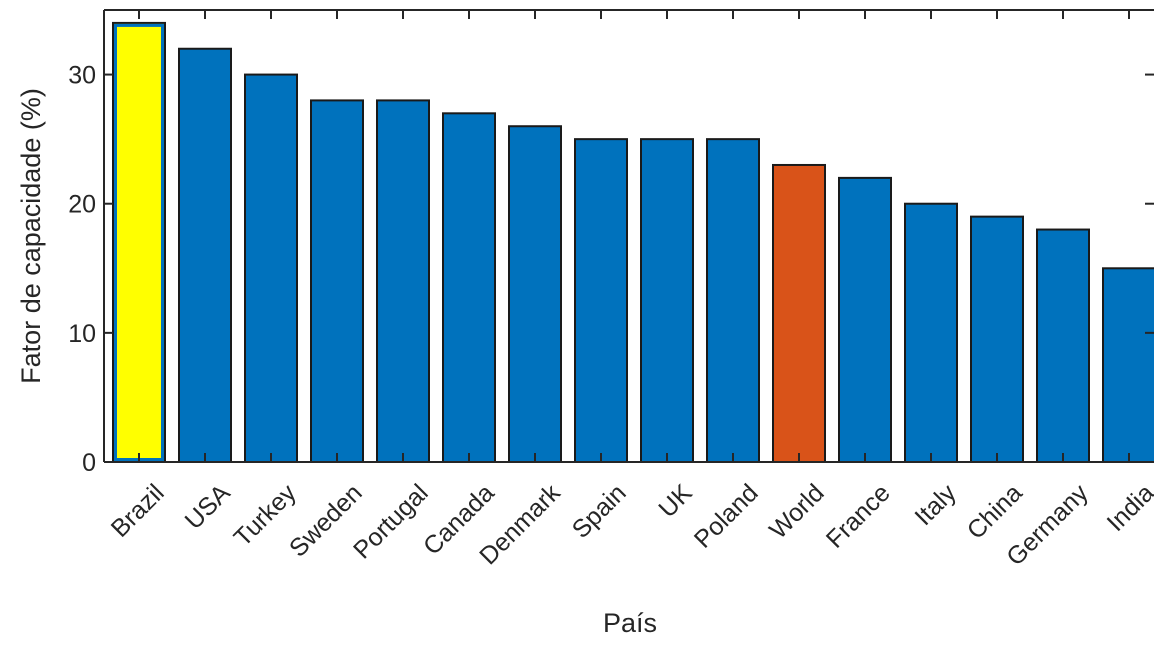 The height and width of the screenshot is (648, 1154). I want to click on bar-india, so click(1128, 365).